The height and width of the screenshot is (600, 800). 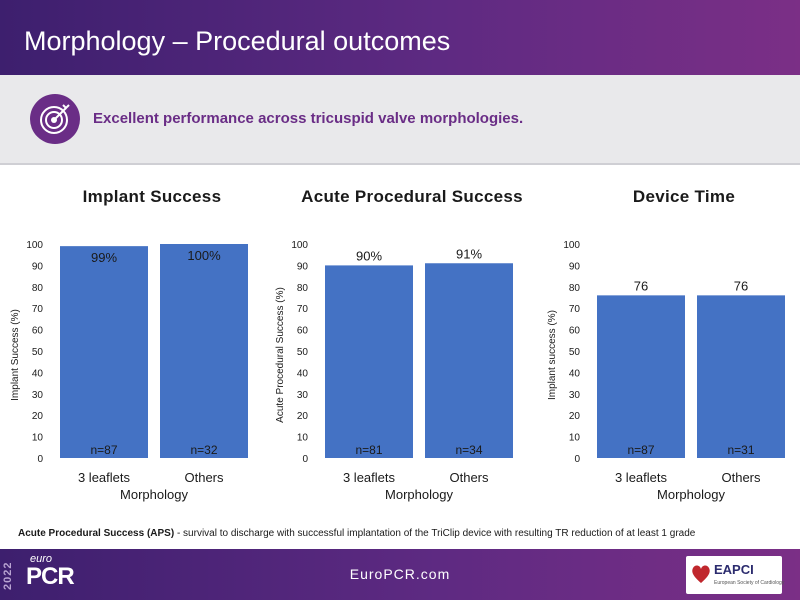 I want to click on heart-icon, so click(x=701, y=574).